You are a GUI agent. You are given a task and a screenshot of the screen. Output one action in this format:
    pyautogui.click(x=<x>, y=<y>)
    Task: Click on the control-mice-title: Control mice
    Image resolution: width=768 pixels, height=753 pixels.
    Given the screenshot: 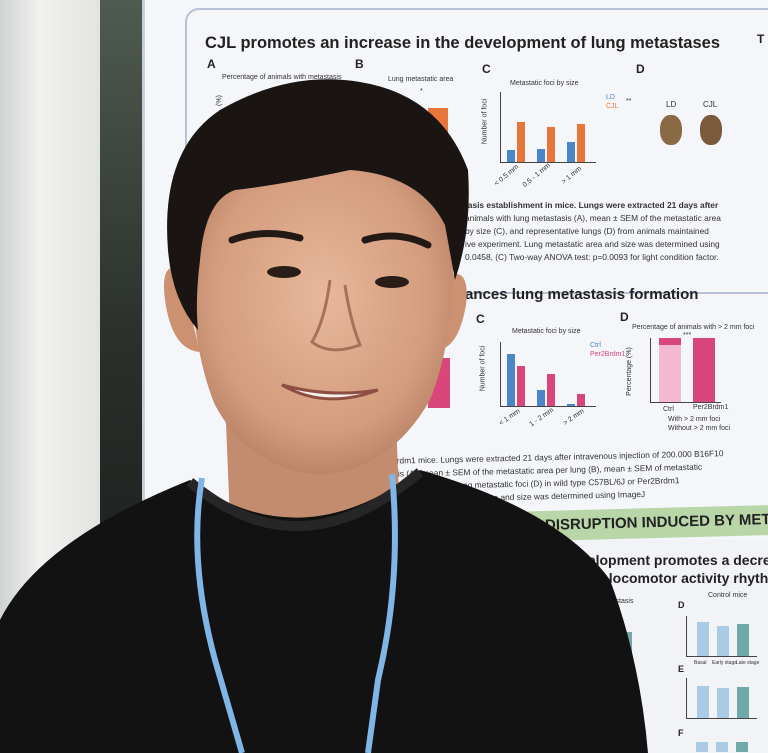 What is the action you would take?
    pyautogui.click(x=728, y=595)
    